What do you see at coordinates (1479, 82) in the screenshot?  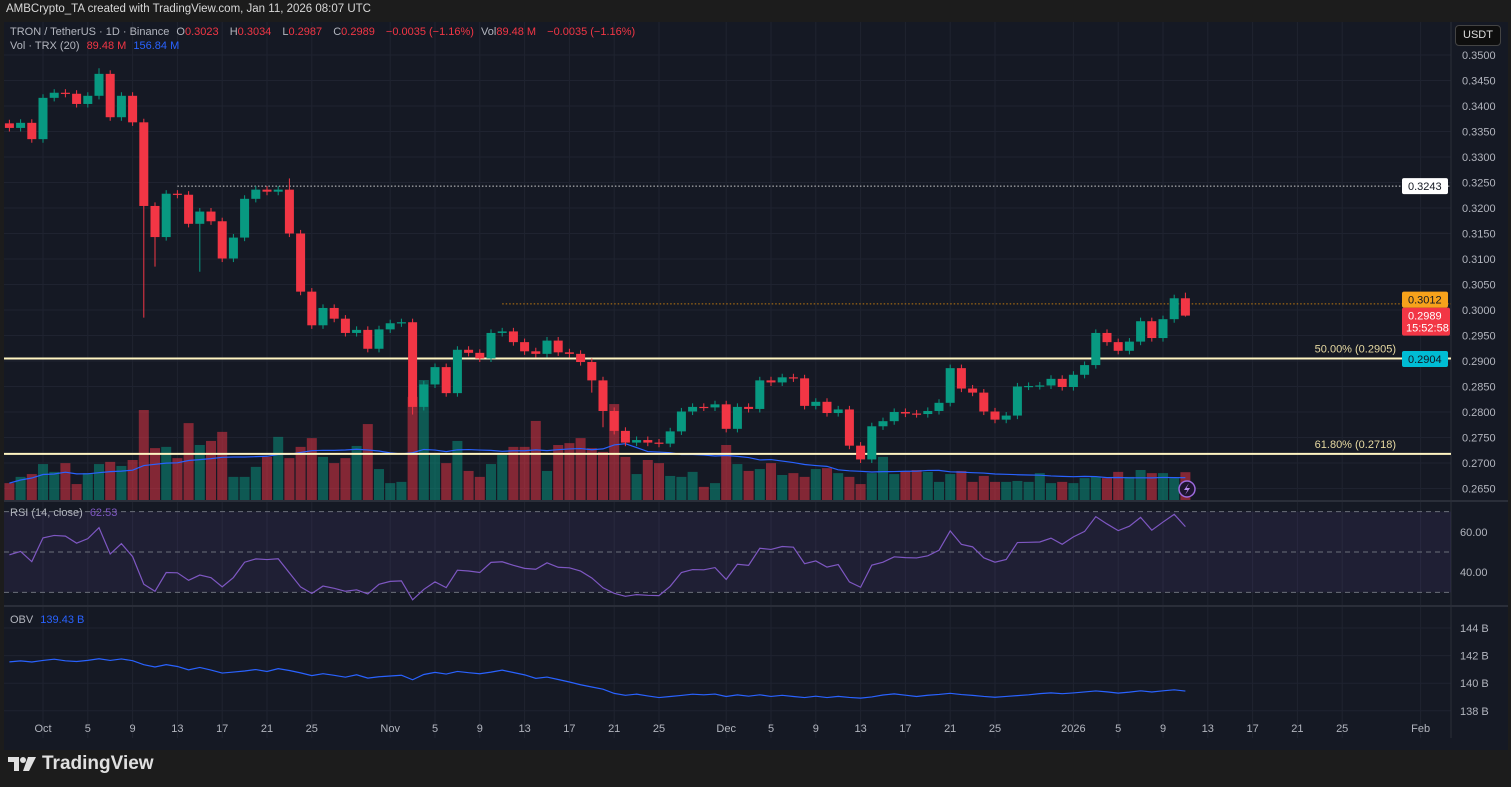 I see `price-tick-label: 0.3450` at bounding box center [1479, 82].